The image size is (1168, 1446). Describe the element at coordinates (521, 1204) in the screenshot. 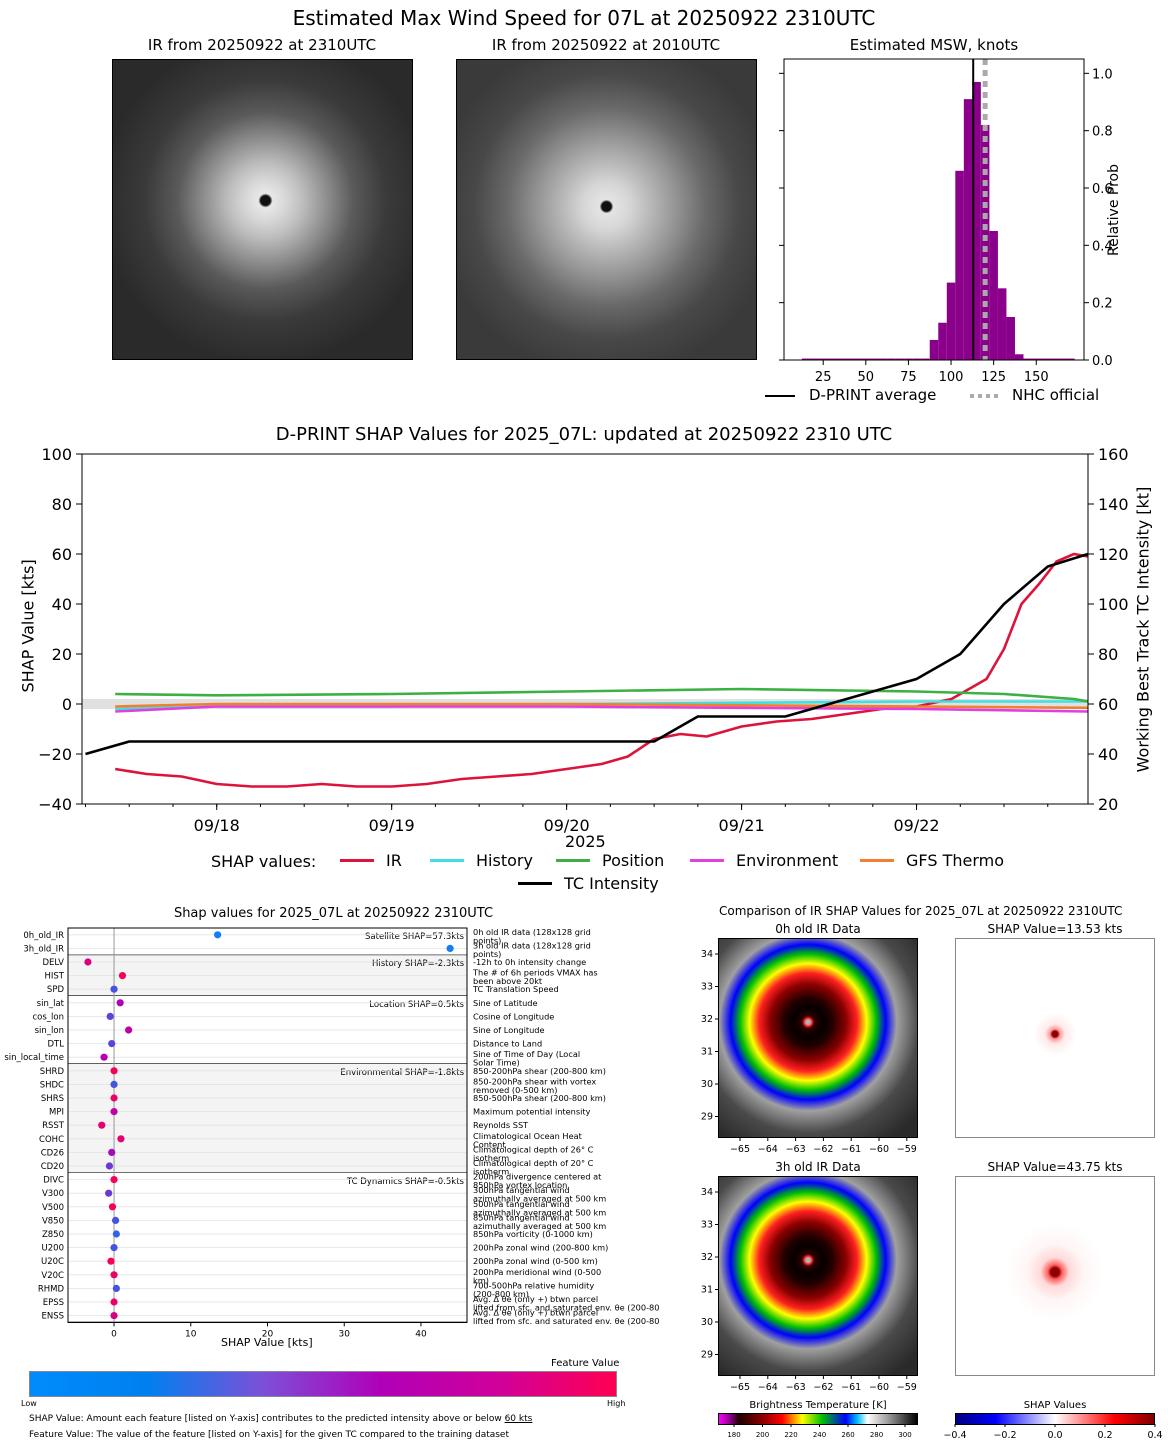

I see `feature-desc: 500hPa tangential wind` at that location.